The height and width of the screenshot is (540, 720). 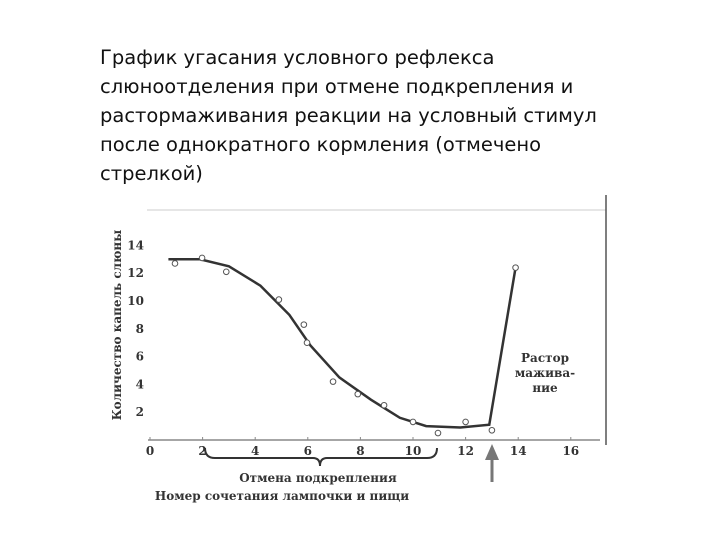 What do you see at coordinates (570, 451) in the screenshot?
I see `x-tick-label: 16` at bounding box center [570, 451].